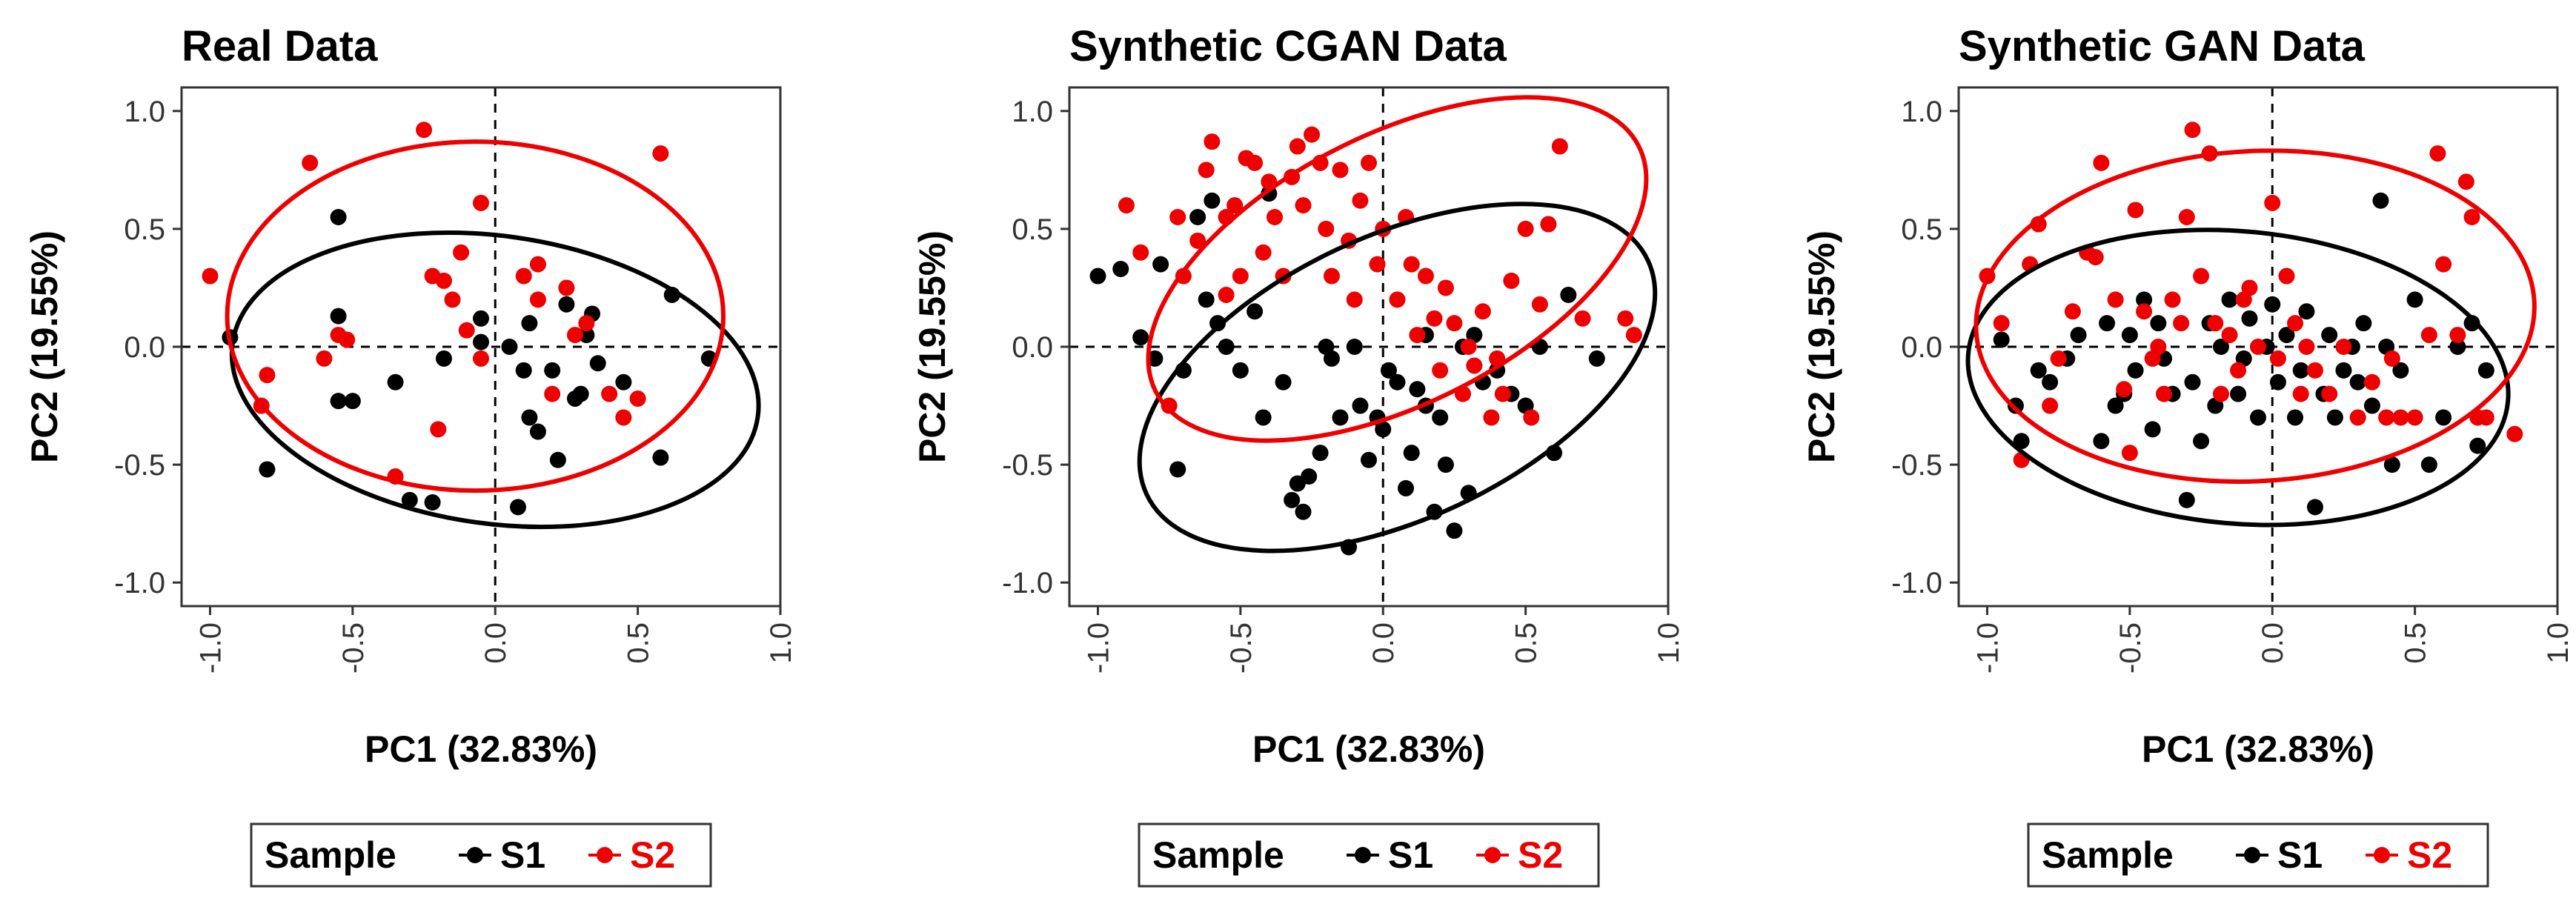 The height and width of the screenshot is (904, 2576). What do you see at coordinates (932, 346) in the screenshot?
I see `y-axis-label: PC2 (19.55%)` at bounding box center [932, 346].